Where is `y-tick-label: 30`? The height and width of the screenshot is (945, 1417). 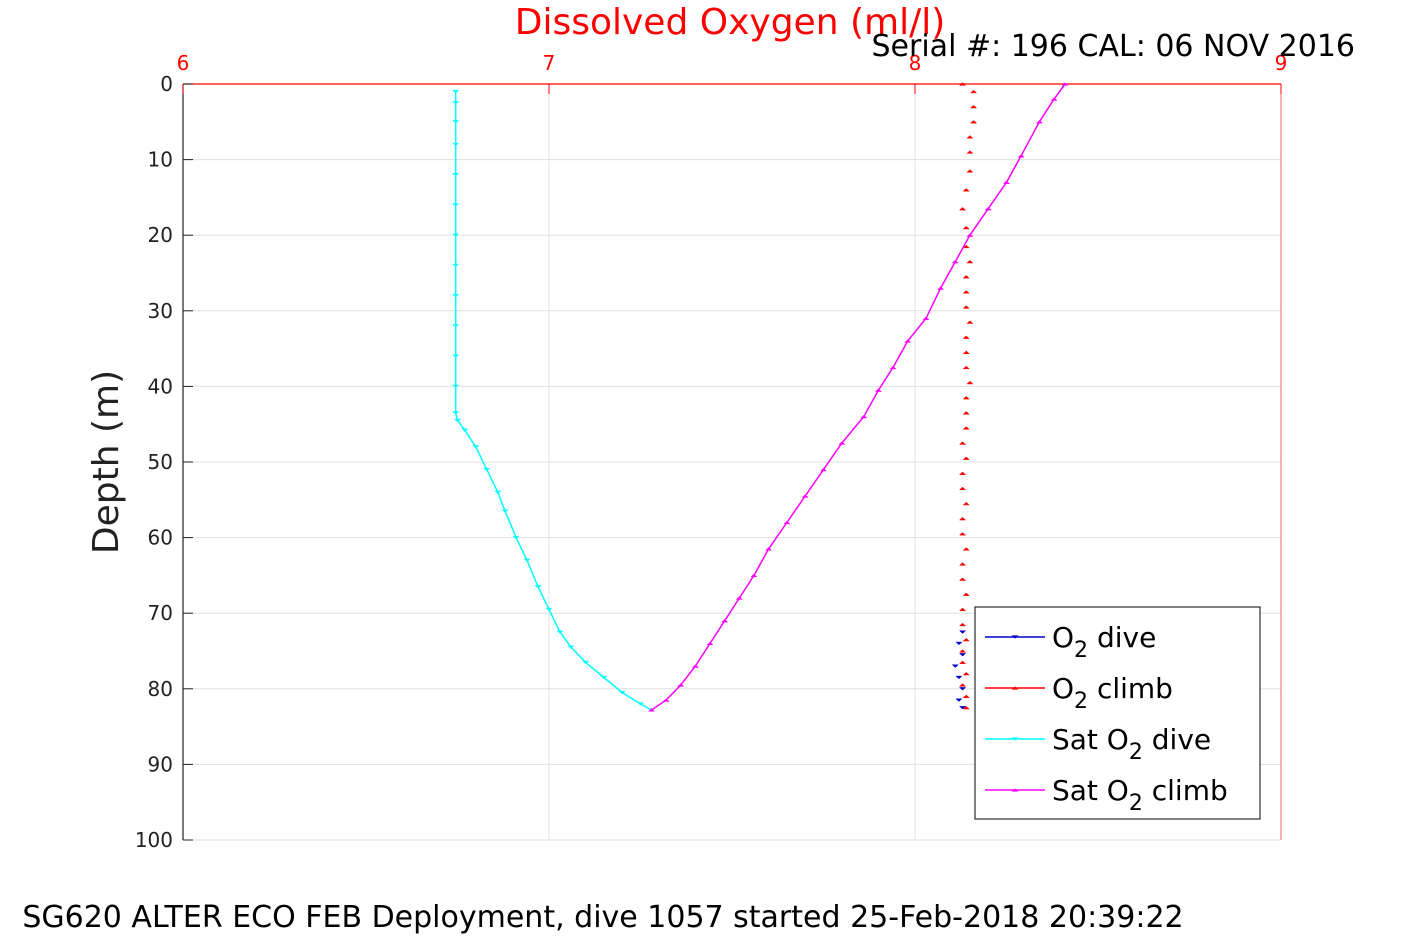
y-tick-label: 30 is located at coordinates (160, 311).